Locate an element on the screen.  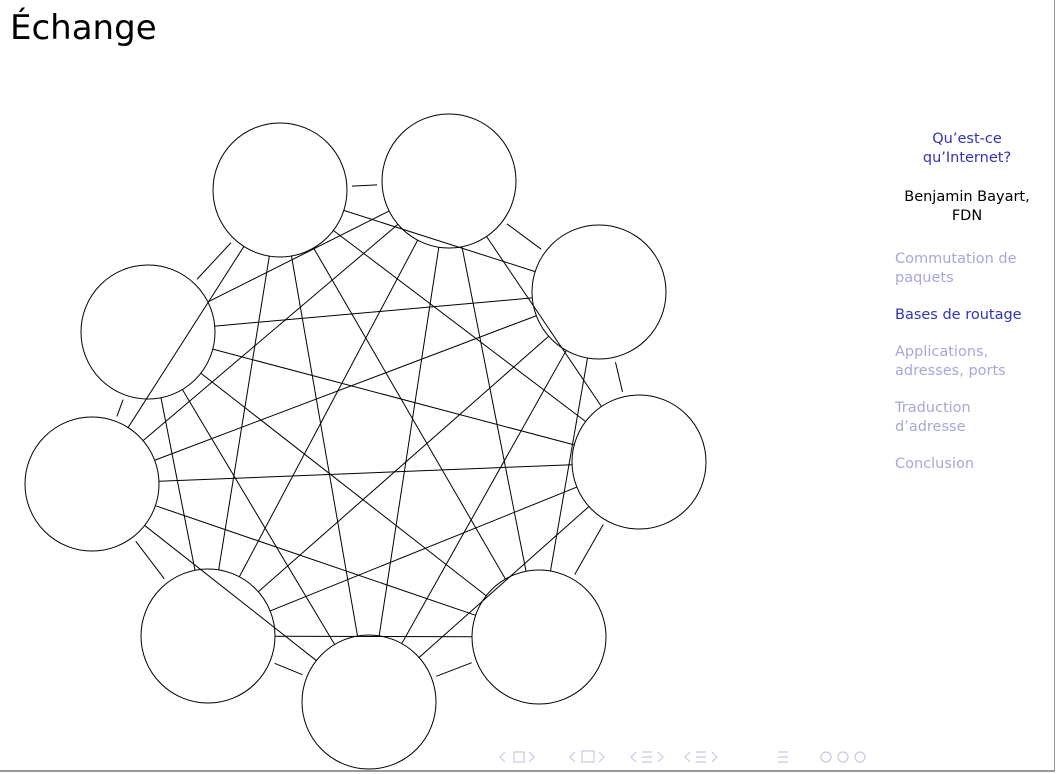
author: Benjamin Bayart, FDN is located at coordinates (967, 206).